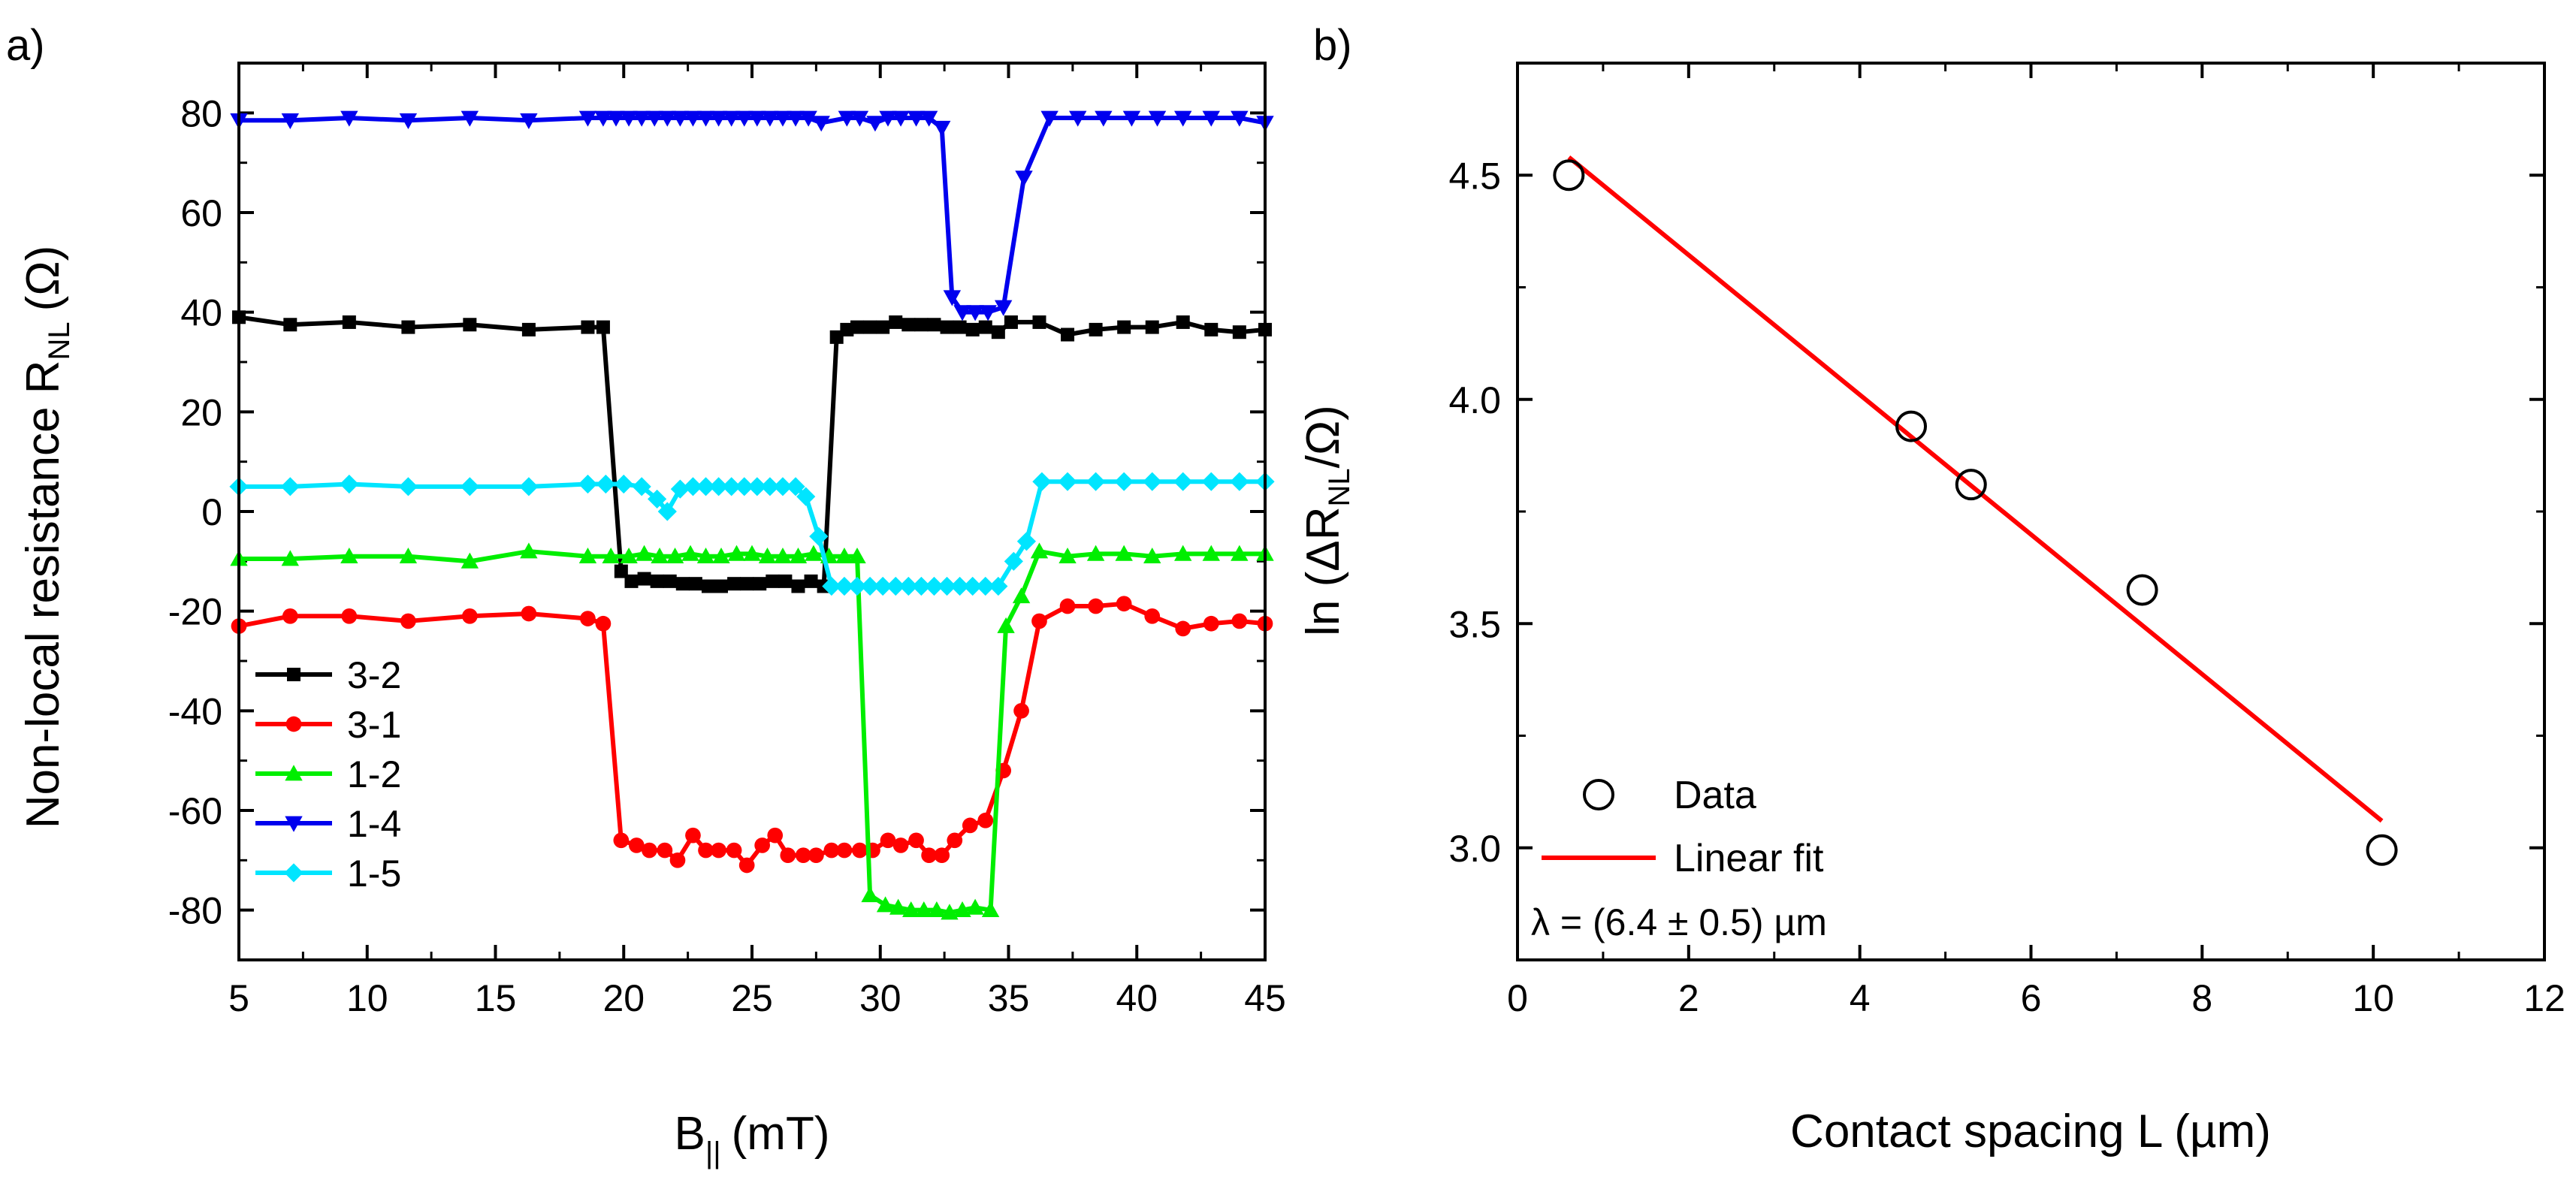  I want to click on x-tick-label: 4, so click(1860, 998).